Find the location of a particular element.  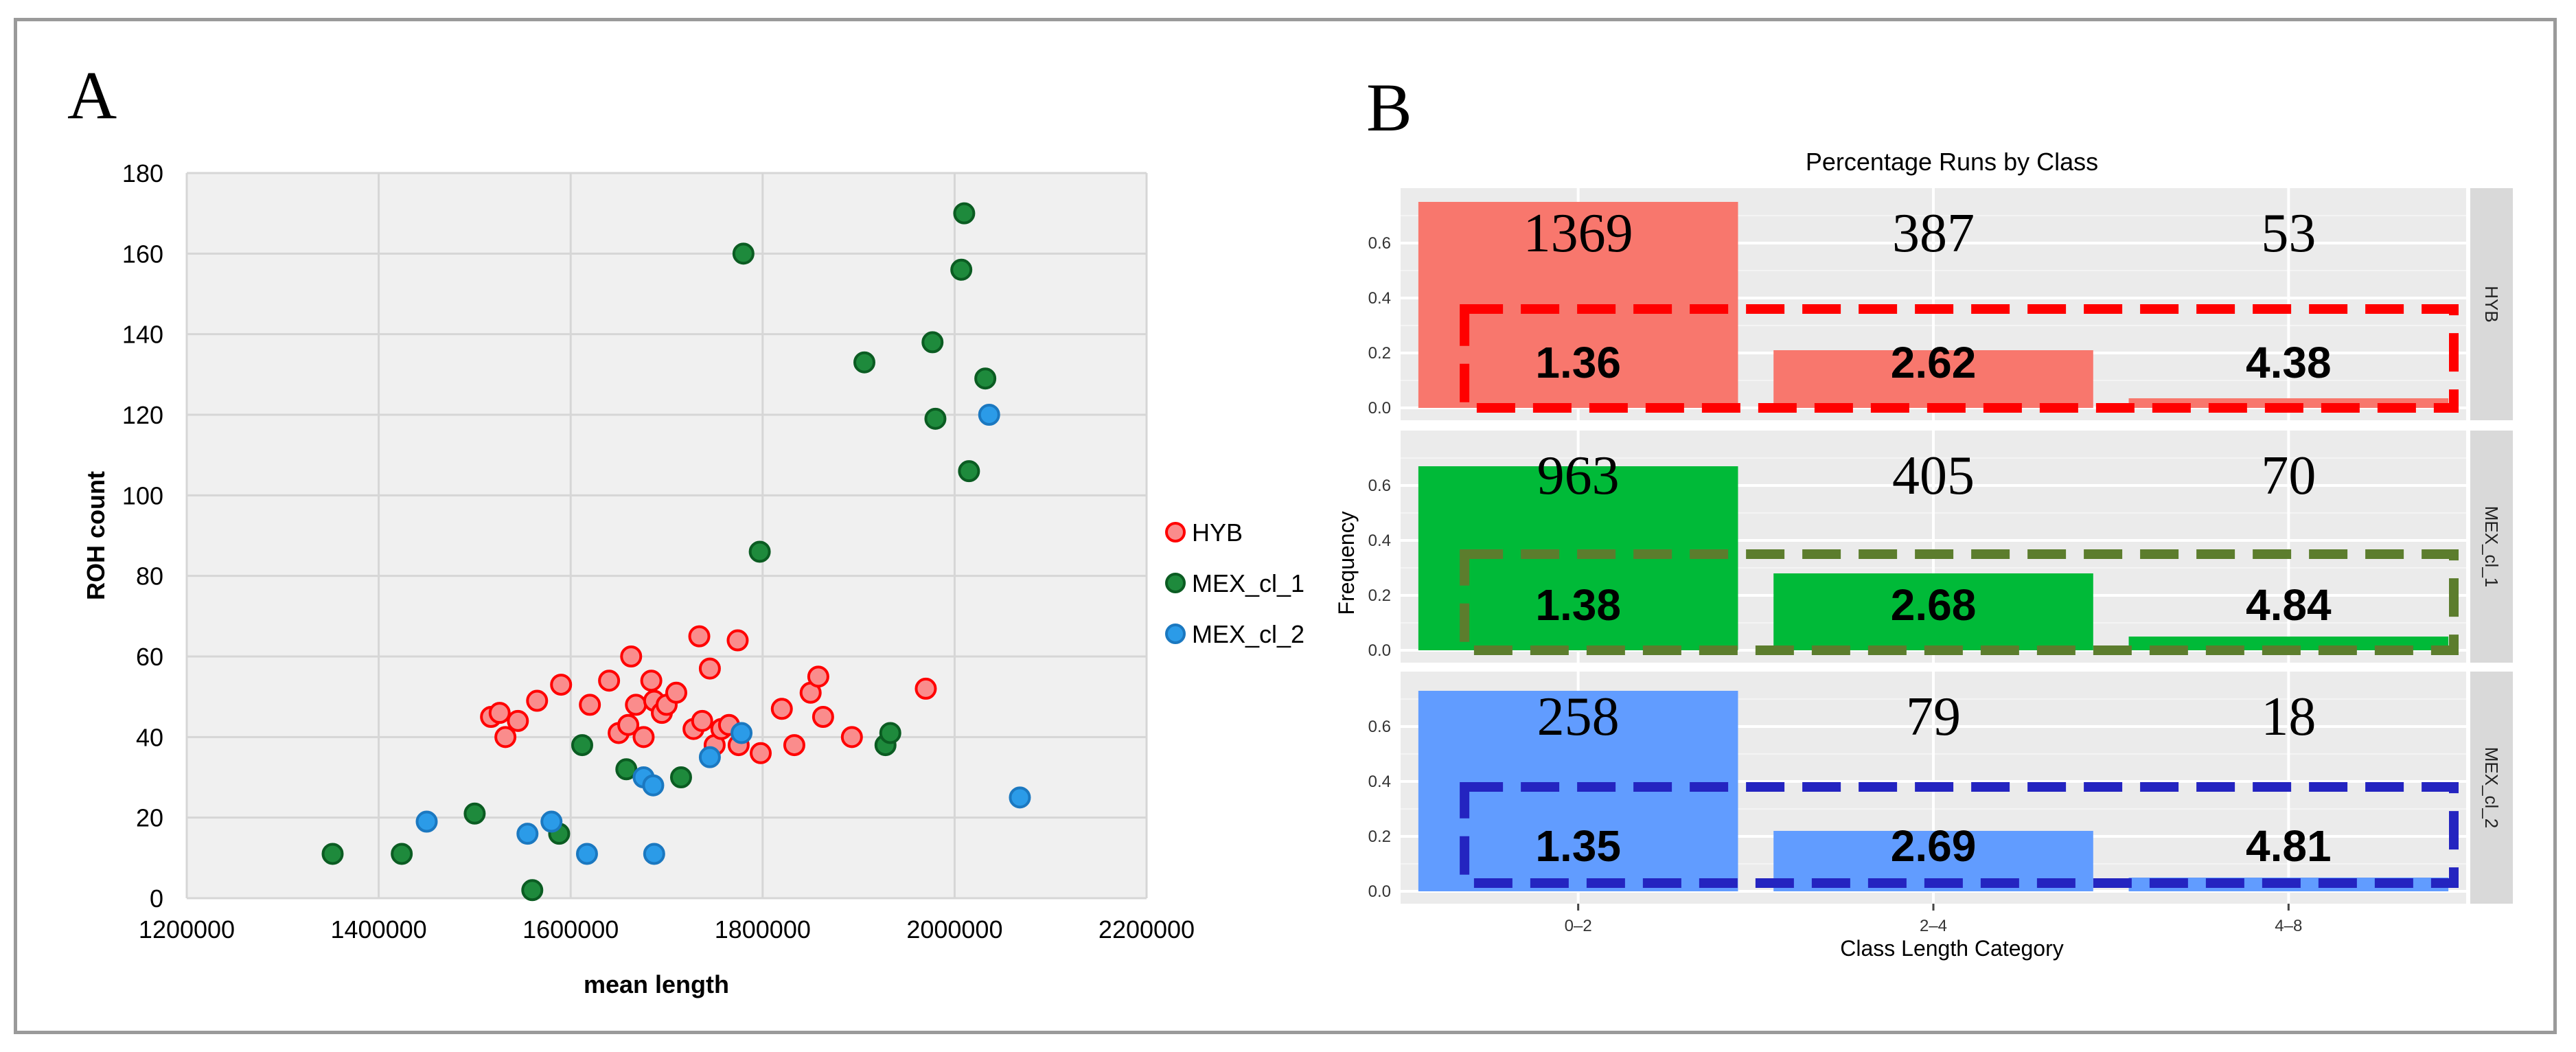

facet-strip-label: HYB is located at coordinates (2491, 304).